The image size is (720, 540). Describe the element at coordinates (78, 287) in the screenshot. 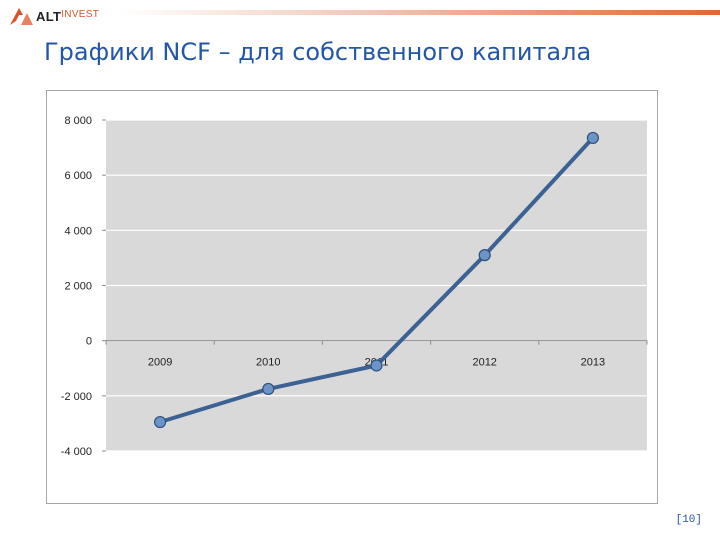

I see `y-tick-label: 2 000` at that location.